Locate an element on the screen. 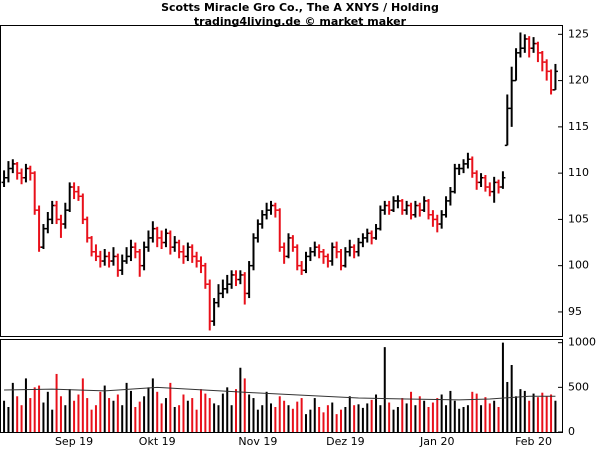 The image size is (600, 450). y-tick-label: 110 is located at coordinates (578, 172).